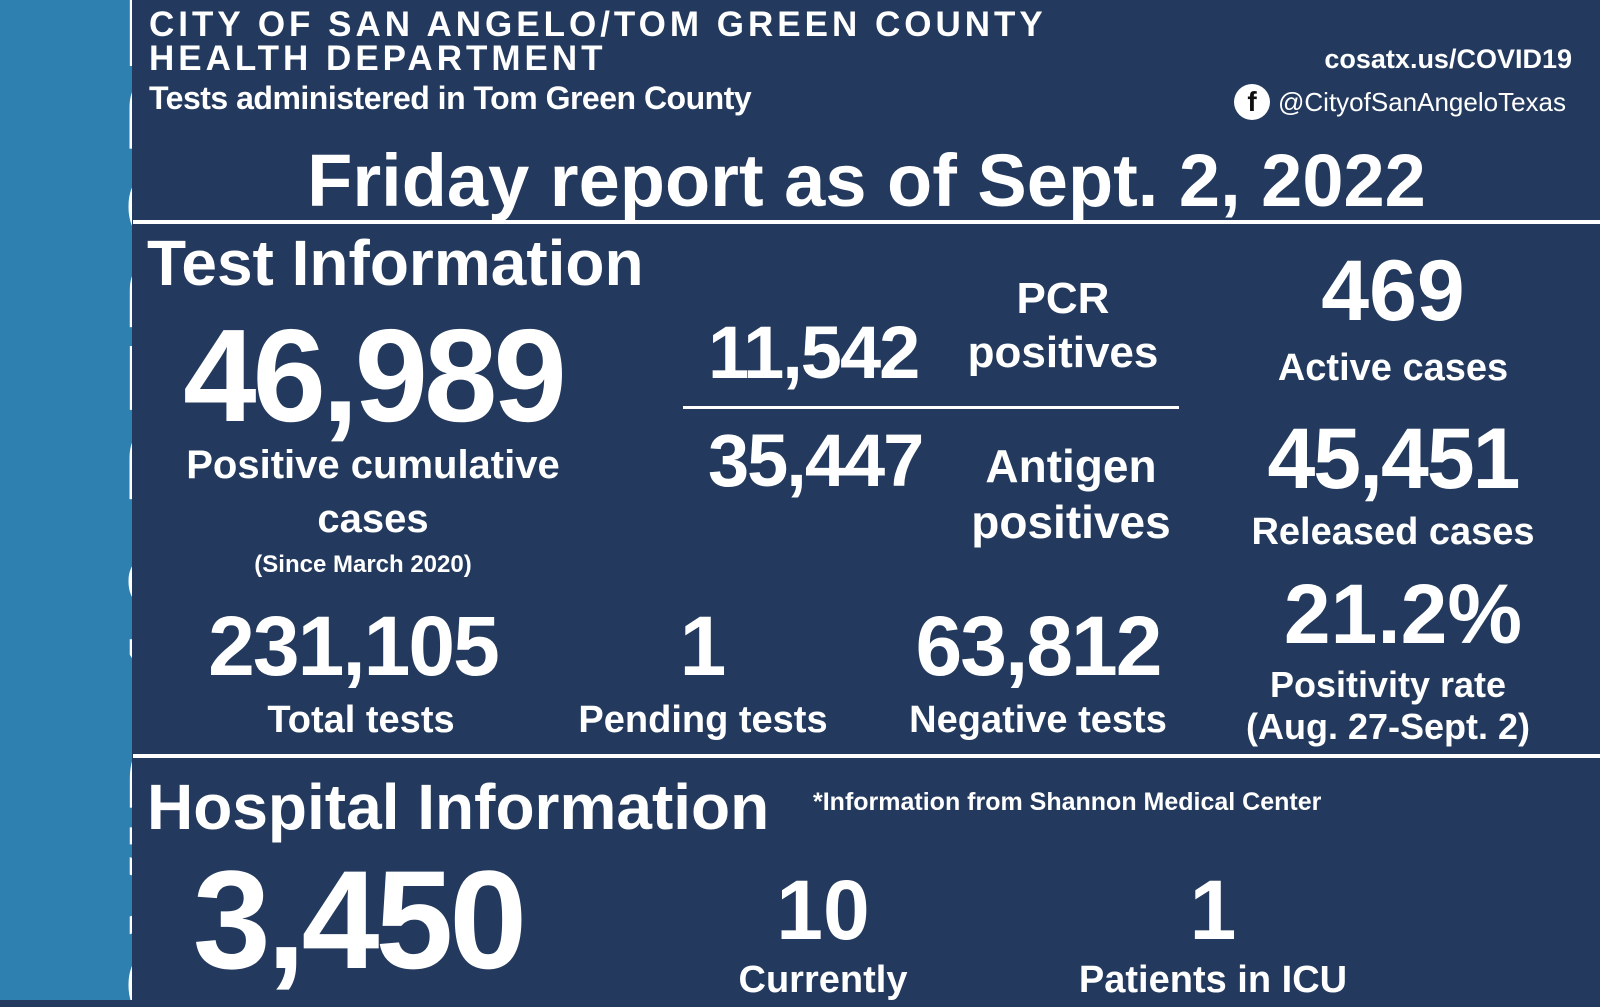  What do you see at coordinates (1038, 720) in the screenshot?
I see `negative-label: Negative tests` at bounding box center [1038, 720].